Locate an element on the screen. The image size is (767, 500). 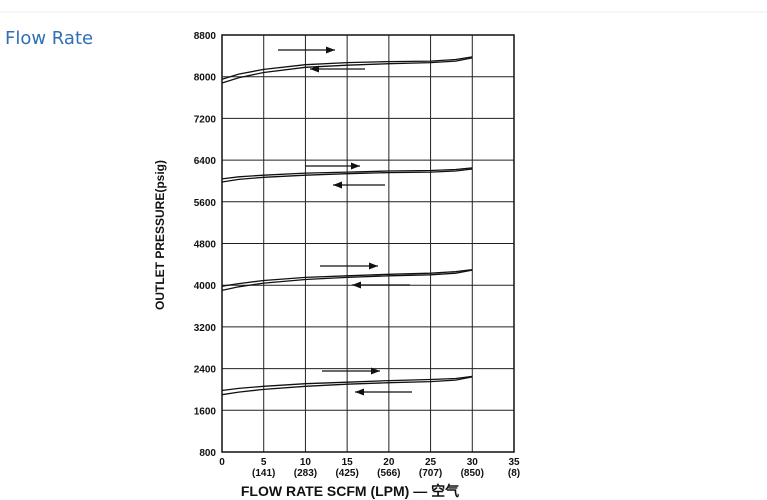
y-tick-label: 4800 is located at coordinates (205, 245).